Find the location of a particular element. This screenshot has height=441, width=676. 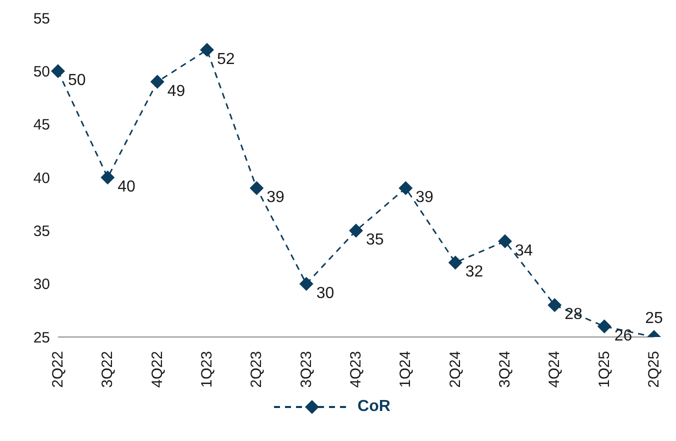

x-tick-label: 3Q22 is located at coordinates (107, 369).